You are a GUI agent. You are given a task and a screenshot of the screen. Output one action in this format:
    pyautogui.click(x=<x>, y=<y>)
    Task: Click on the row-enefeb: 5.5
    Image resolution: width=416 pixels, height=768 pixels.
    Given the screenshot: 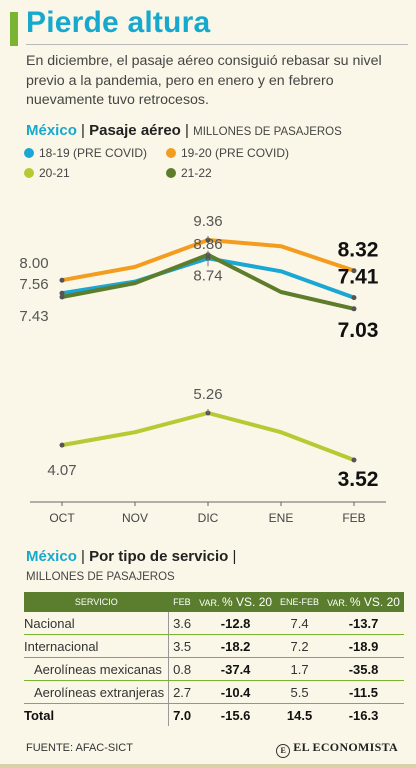 What is the action you would take?
    pyautogui.click(x=300, y=692)
    